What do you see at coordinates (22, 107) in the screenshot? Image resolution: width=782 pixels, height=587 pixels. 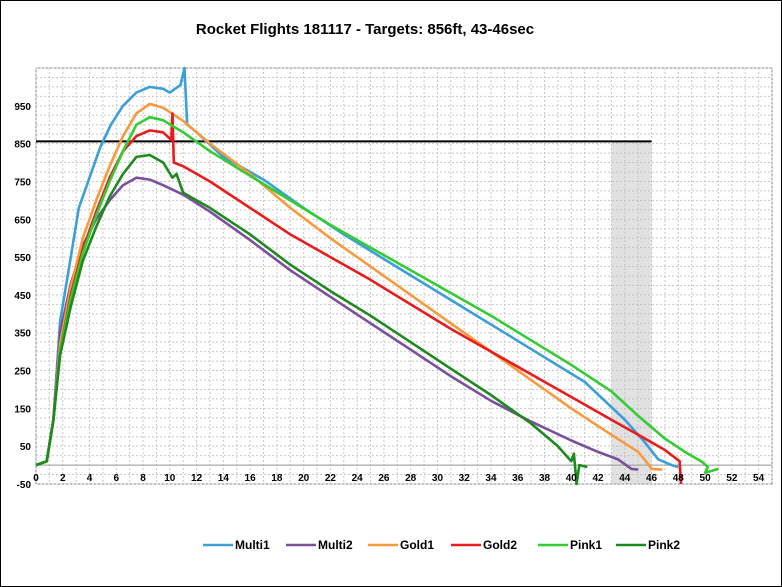 I see `y-tick-label: 950` at bounding box center [22, 107].